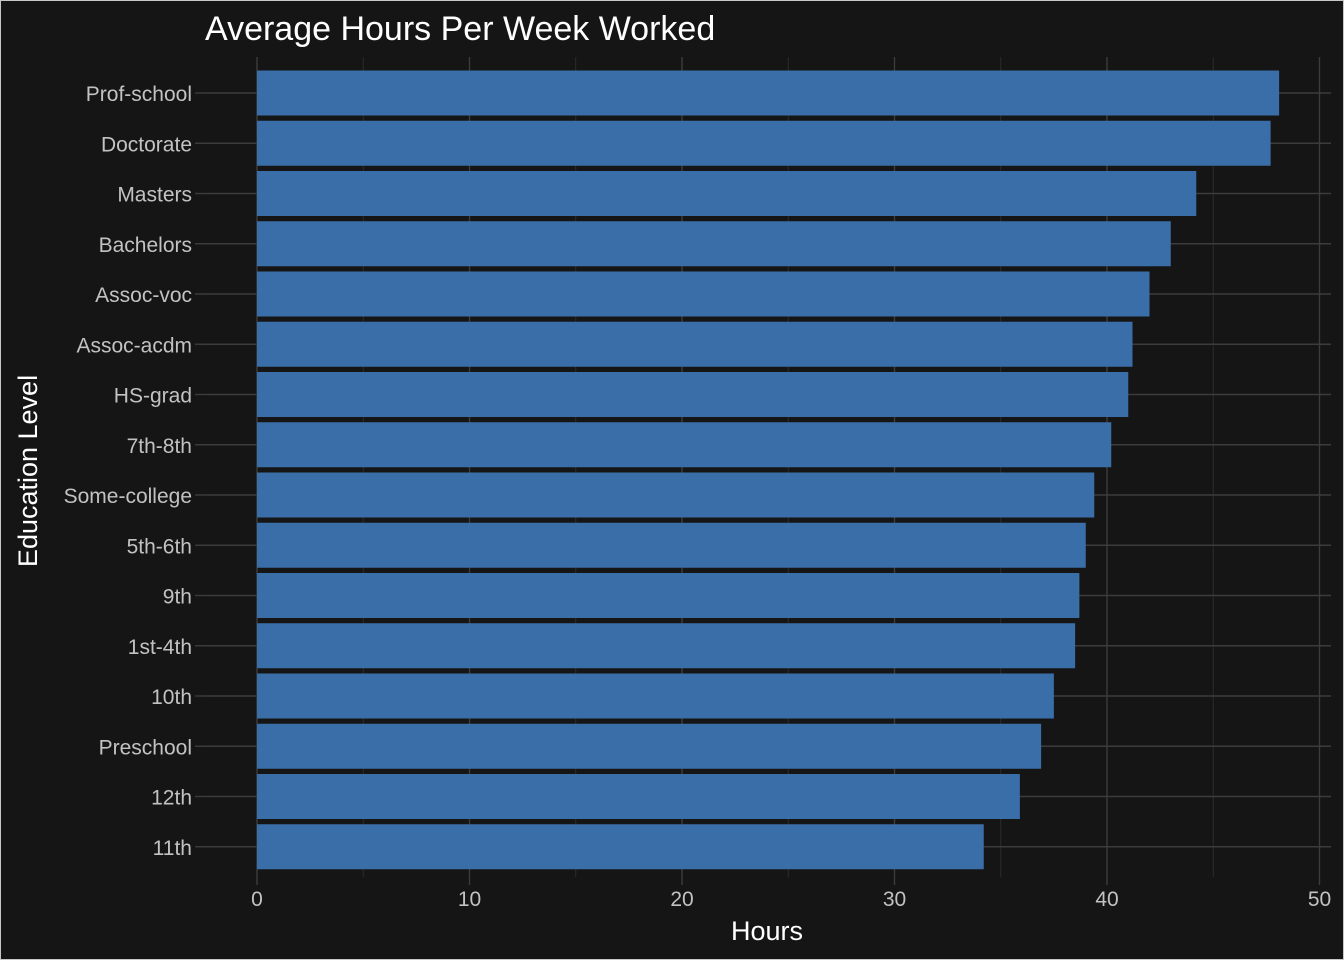 The height and width of the screenshot is (960, 1344). I want to click on y-tick-label: 9th, so click(177, 597).